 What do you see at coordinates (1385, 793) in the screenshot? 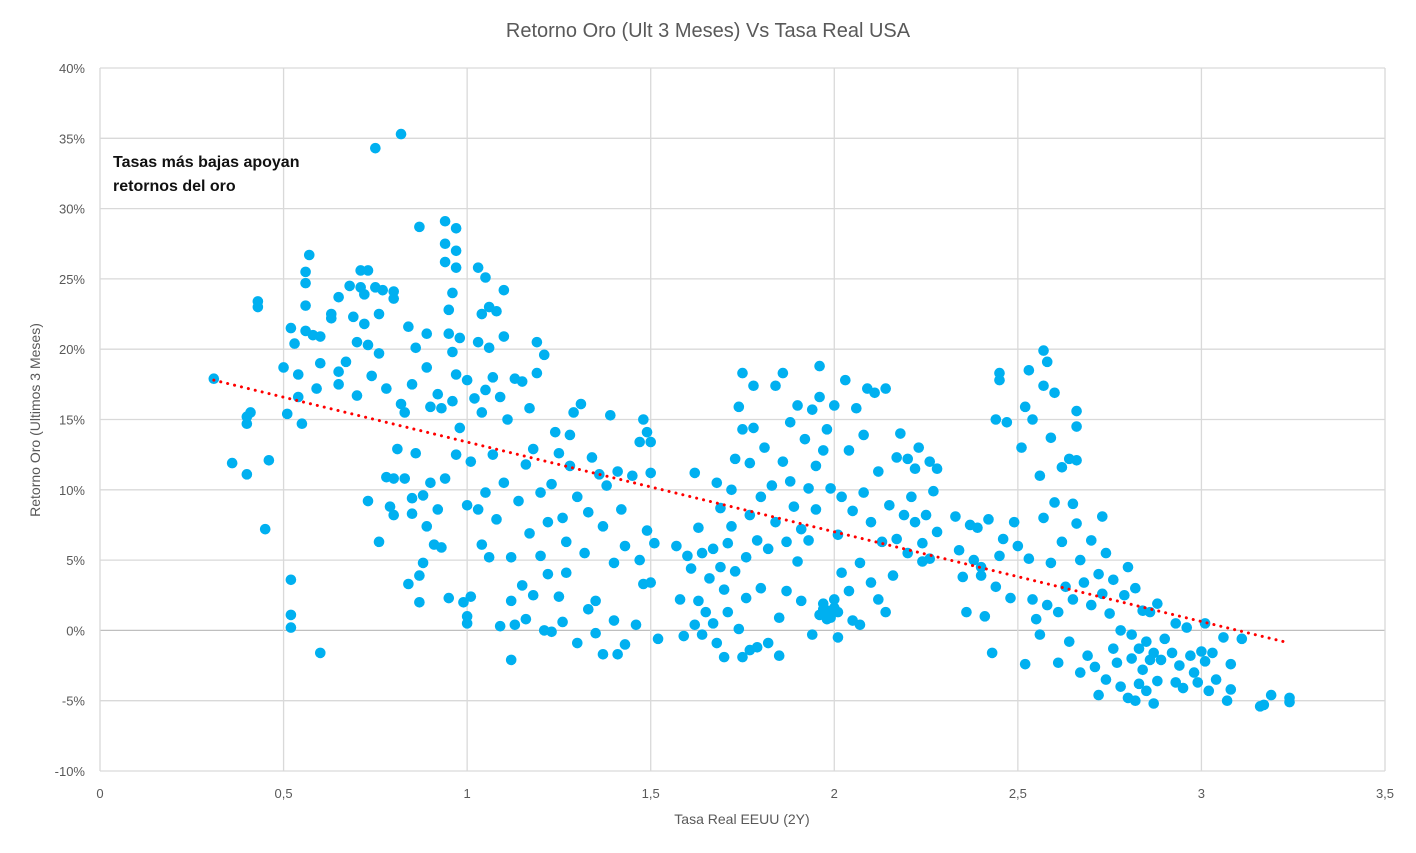
I see `x-tick-label: 3,5` at bounding box center [1385, 793].